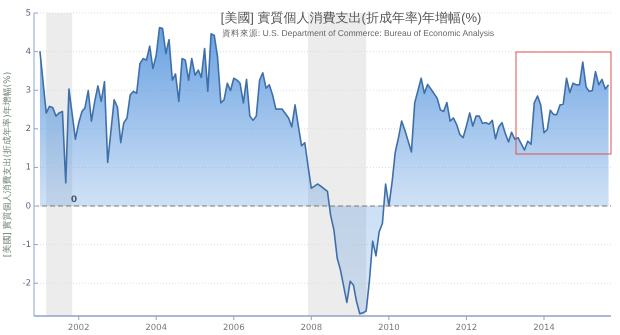 This screenshot has height=335, width=620. What do you see at coordinates (467, 328) in the screenshot?
I see `x-tick-label: 2012` at bounding box center [467, 328].